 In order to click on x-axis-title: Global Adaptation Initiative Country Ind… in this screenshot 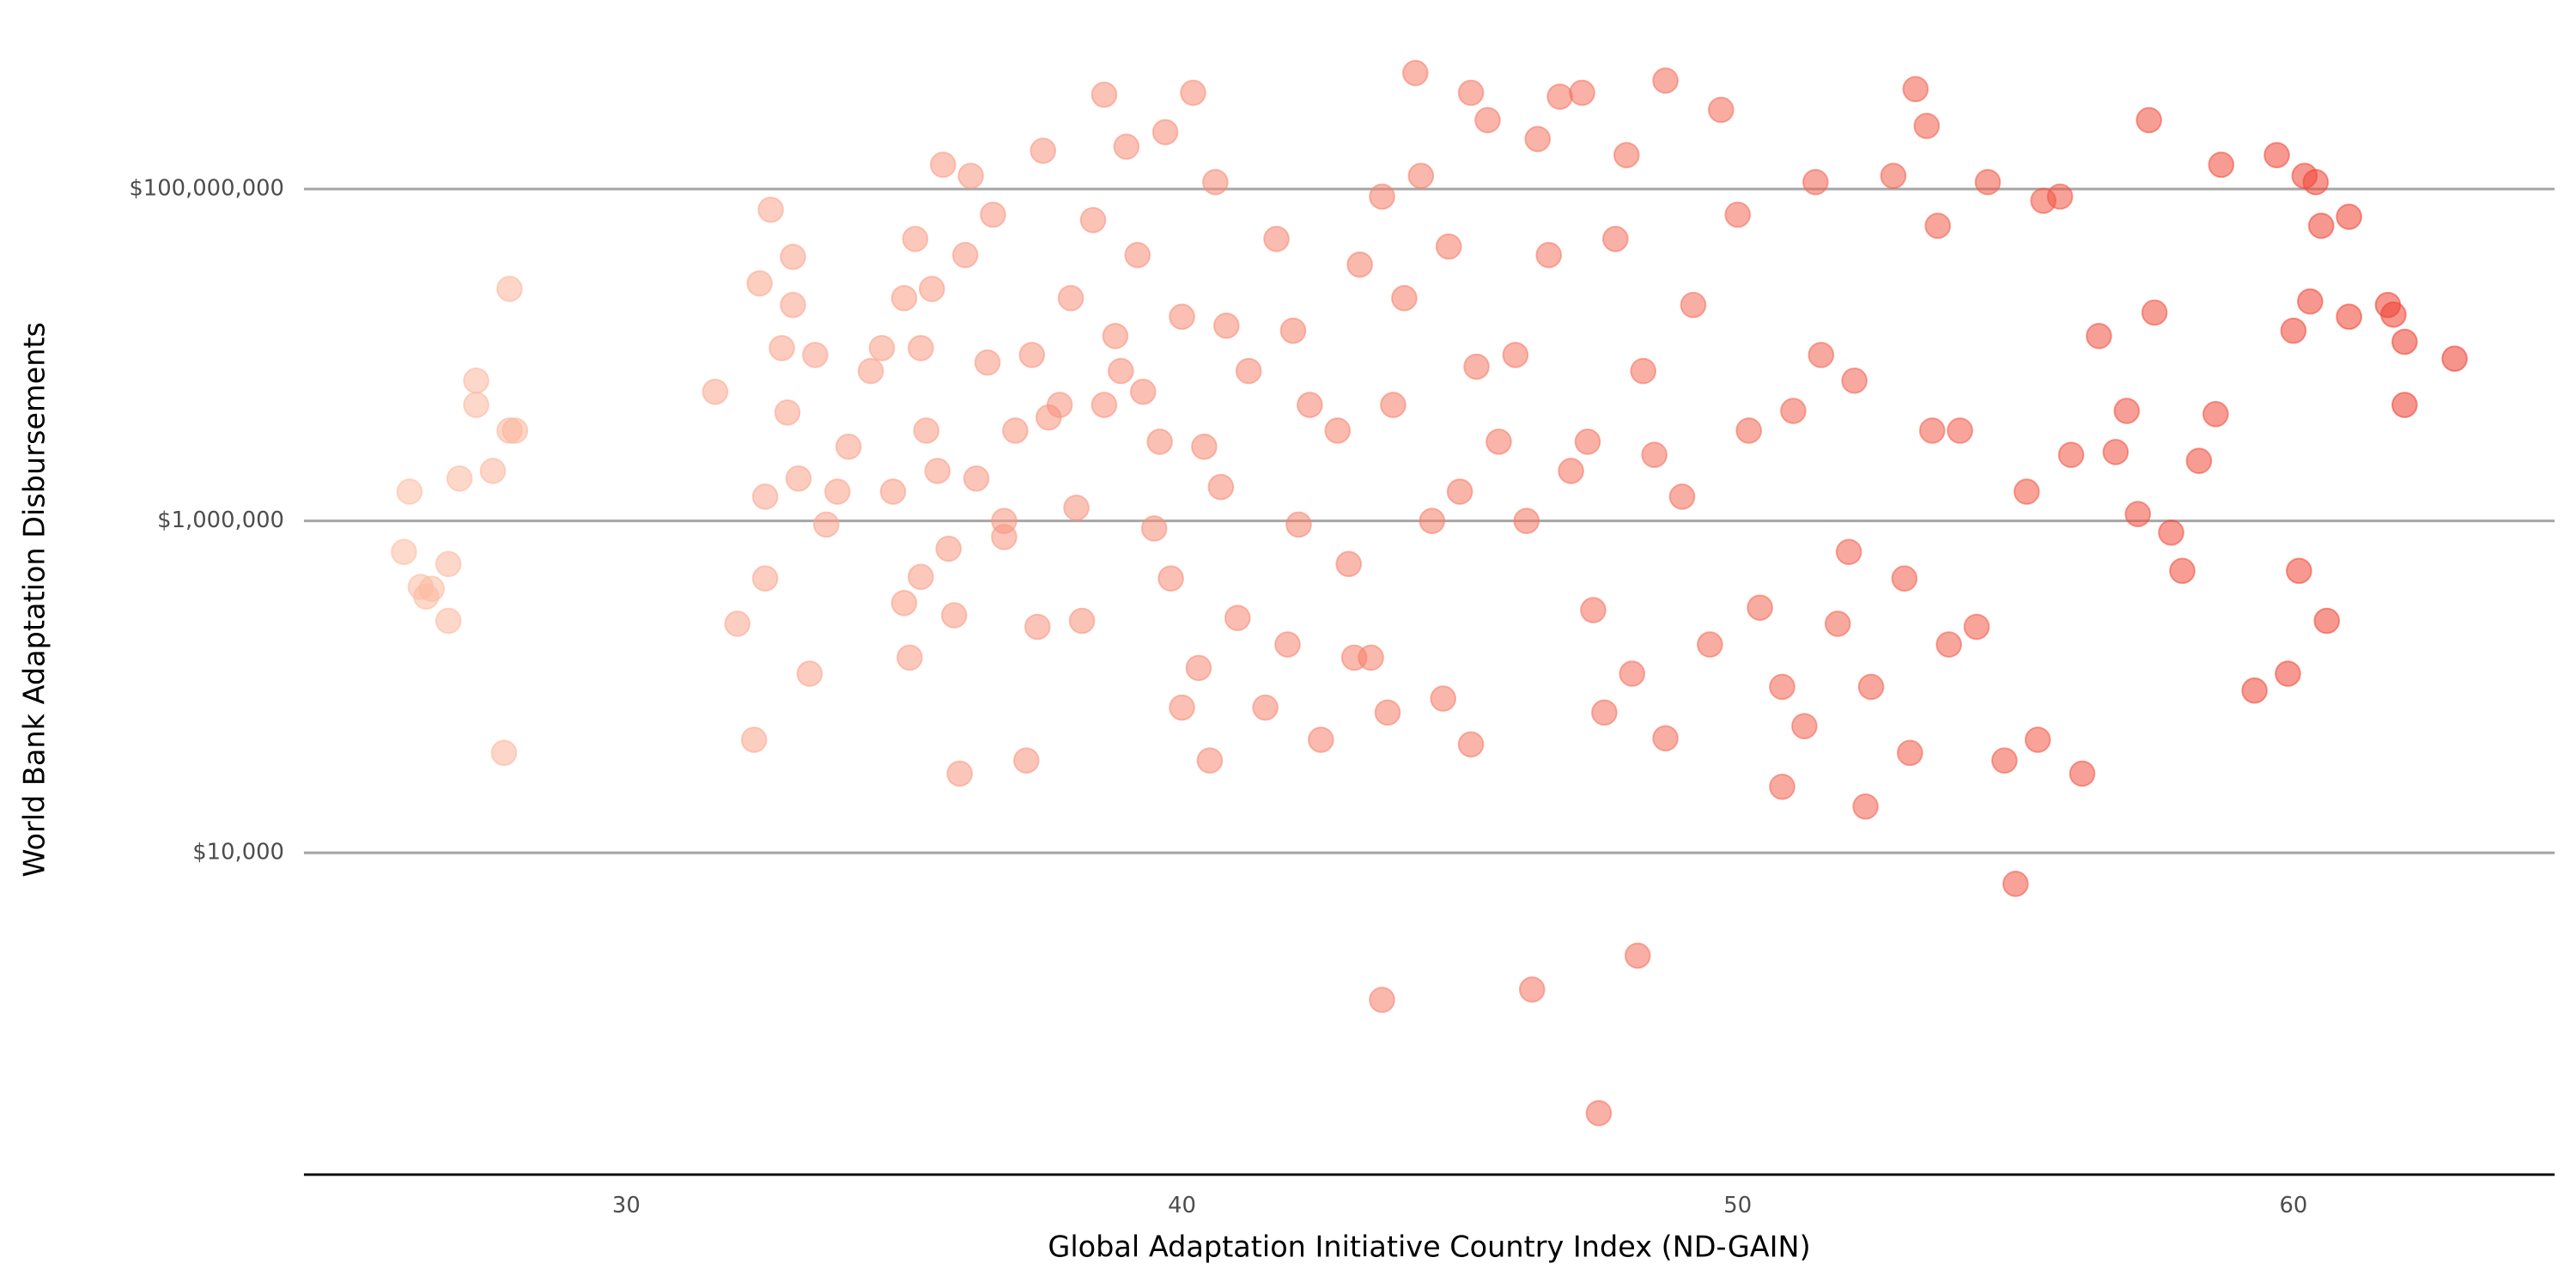, I will do `click(1429, 1247)`.